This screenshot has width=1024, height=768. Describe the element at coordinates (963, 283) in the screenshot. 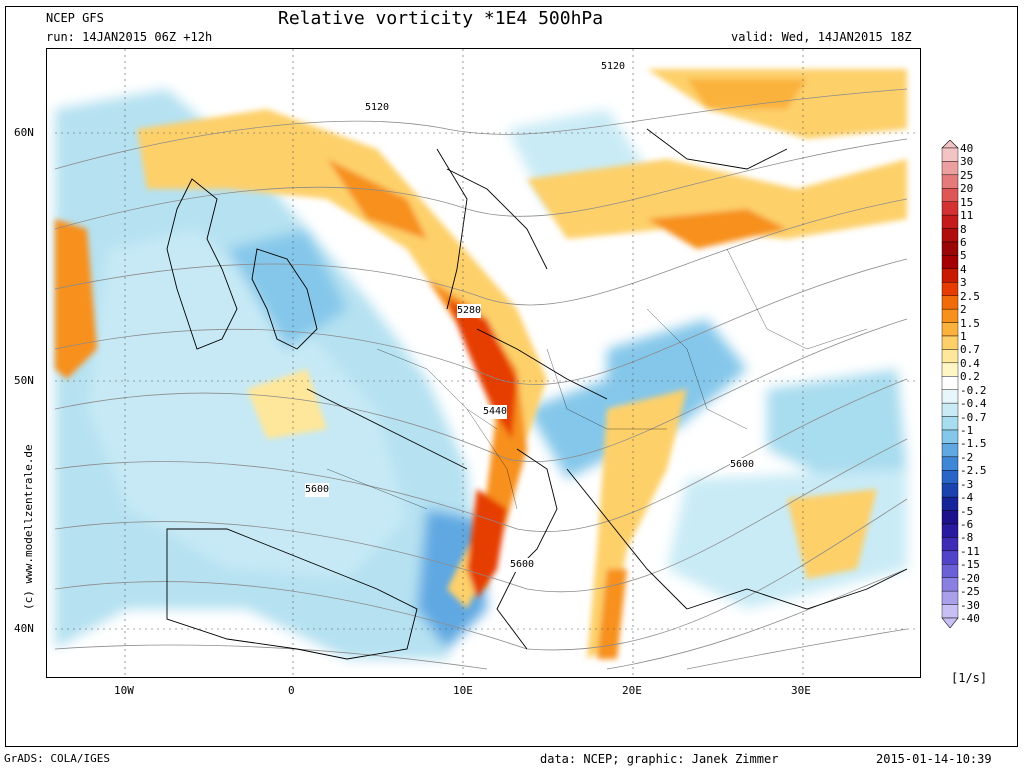

I see `legend-tick-label: 3` at that location.